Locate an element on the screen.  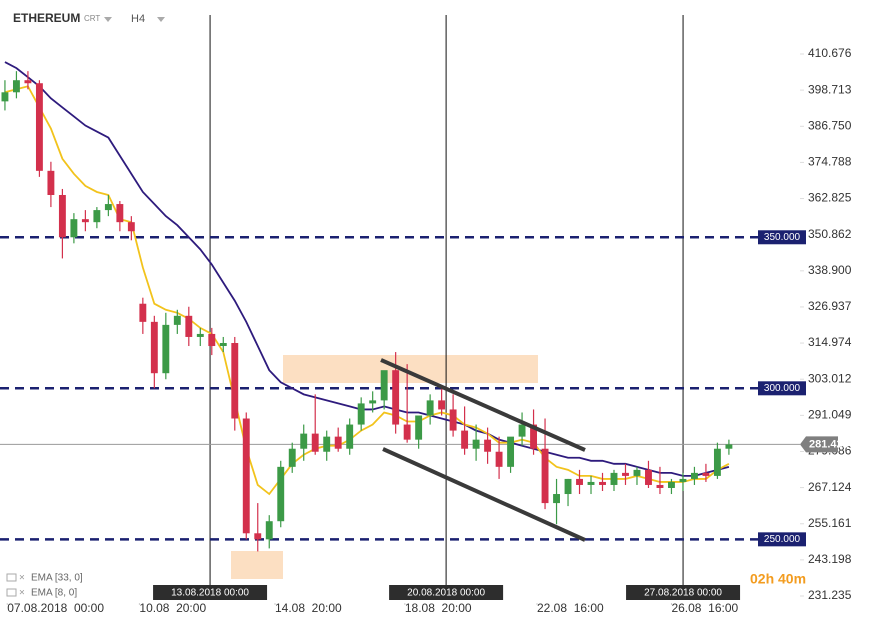
legend-entry: EMA [8, 0] is located at coordinates (54, 593).